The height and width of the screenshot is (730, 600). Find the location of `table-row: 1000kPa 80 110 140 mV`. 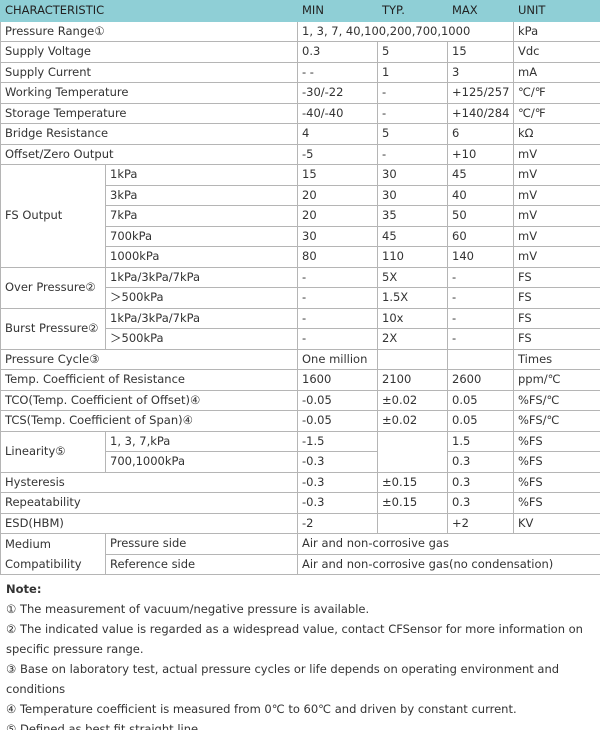

table-row: 1000kPa 80 110 140 mV is located at coordinates (300, 257).